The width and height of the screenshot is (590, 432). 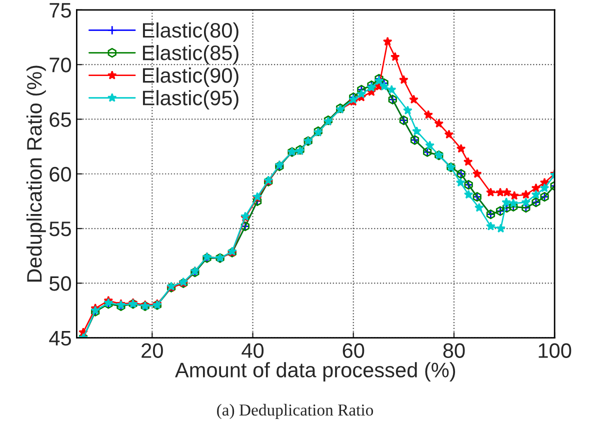 I want to click on x-tick-label: 80, so click(x=454, y=350).